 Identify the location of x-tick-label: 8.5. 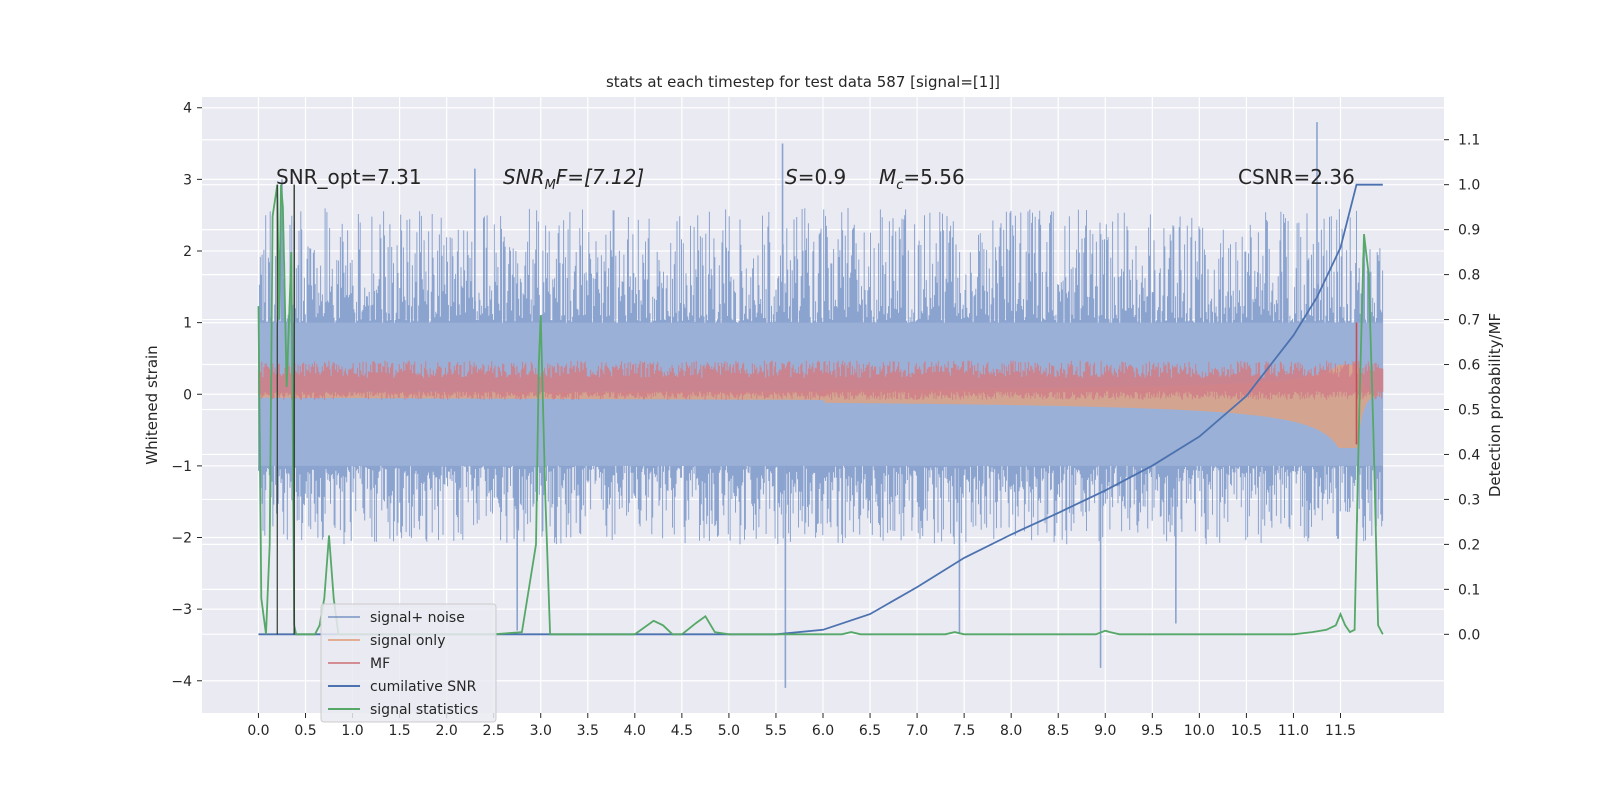
(1058, 731).